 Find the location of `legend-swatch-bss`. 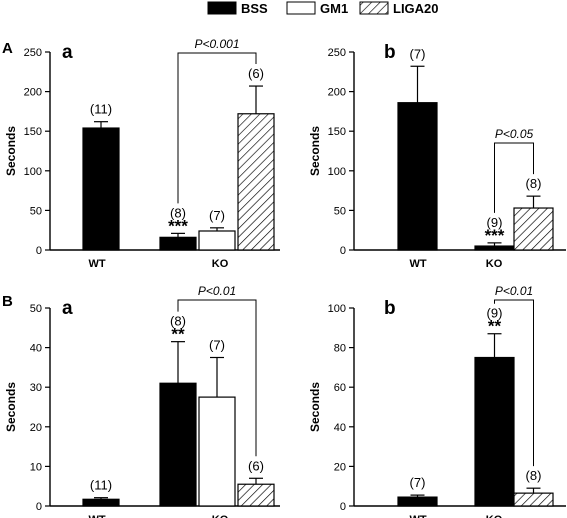

legend-swatch-bss is located at coordinates (222, 8).